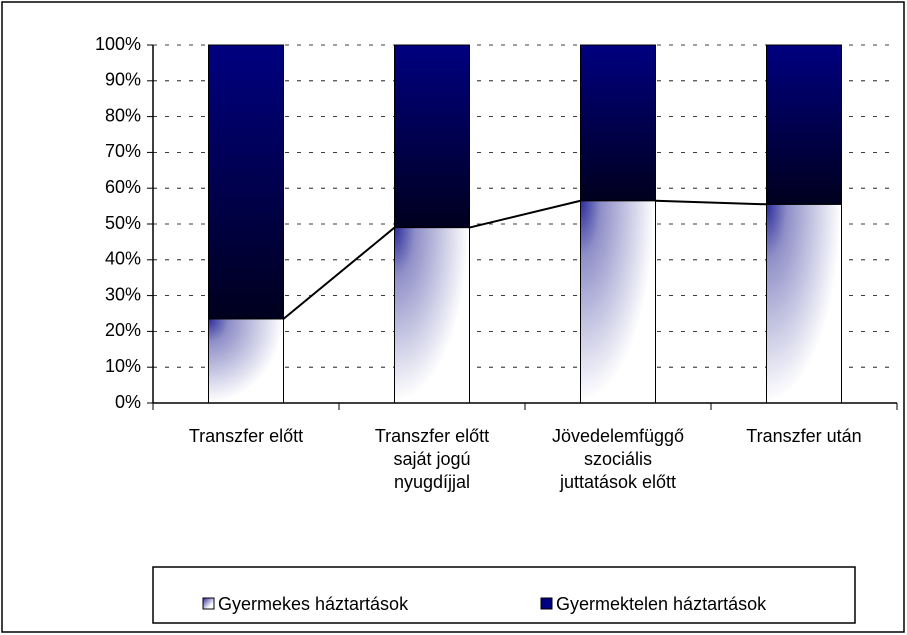 This screenshot has width=907, height=635. What do you see at coordinates (123, 330) in the screenshot?
I see `y-tick-label: 20%` at bounding box center [123, 330].